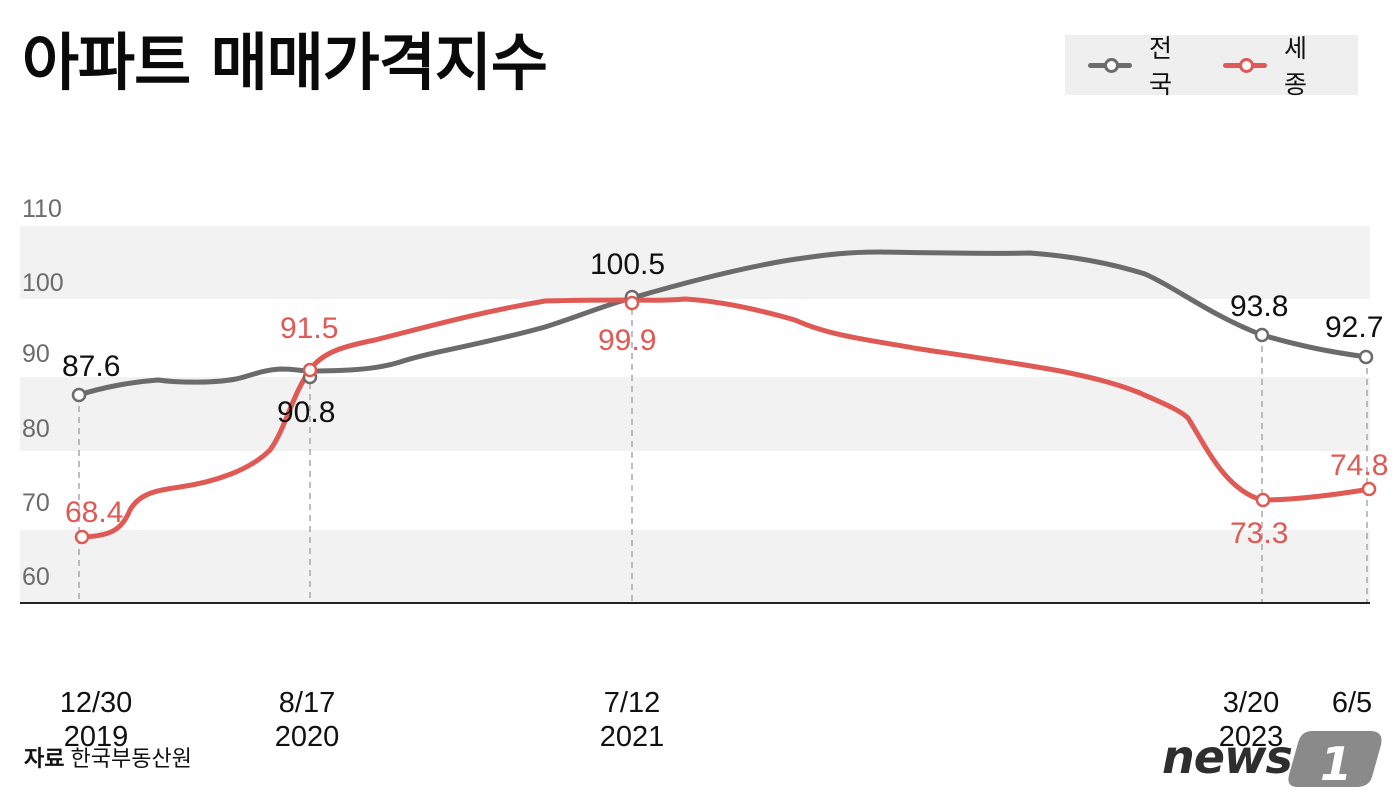 This screenshot has height=805, width=1400. What do you see at coordinates (43, 393) in the screenshot?
I see `y-axis-ticks: 110 100 90 80 70 60` at bounding box center [43, 393].